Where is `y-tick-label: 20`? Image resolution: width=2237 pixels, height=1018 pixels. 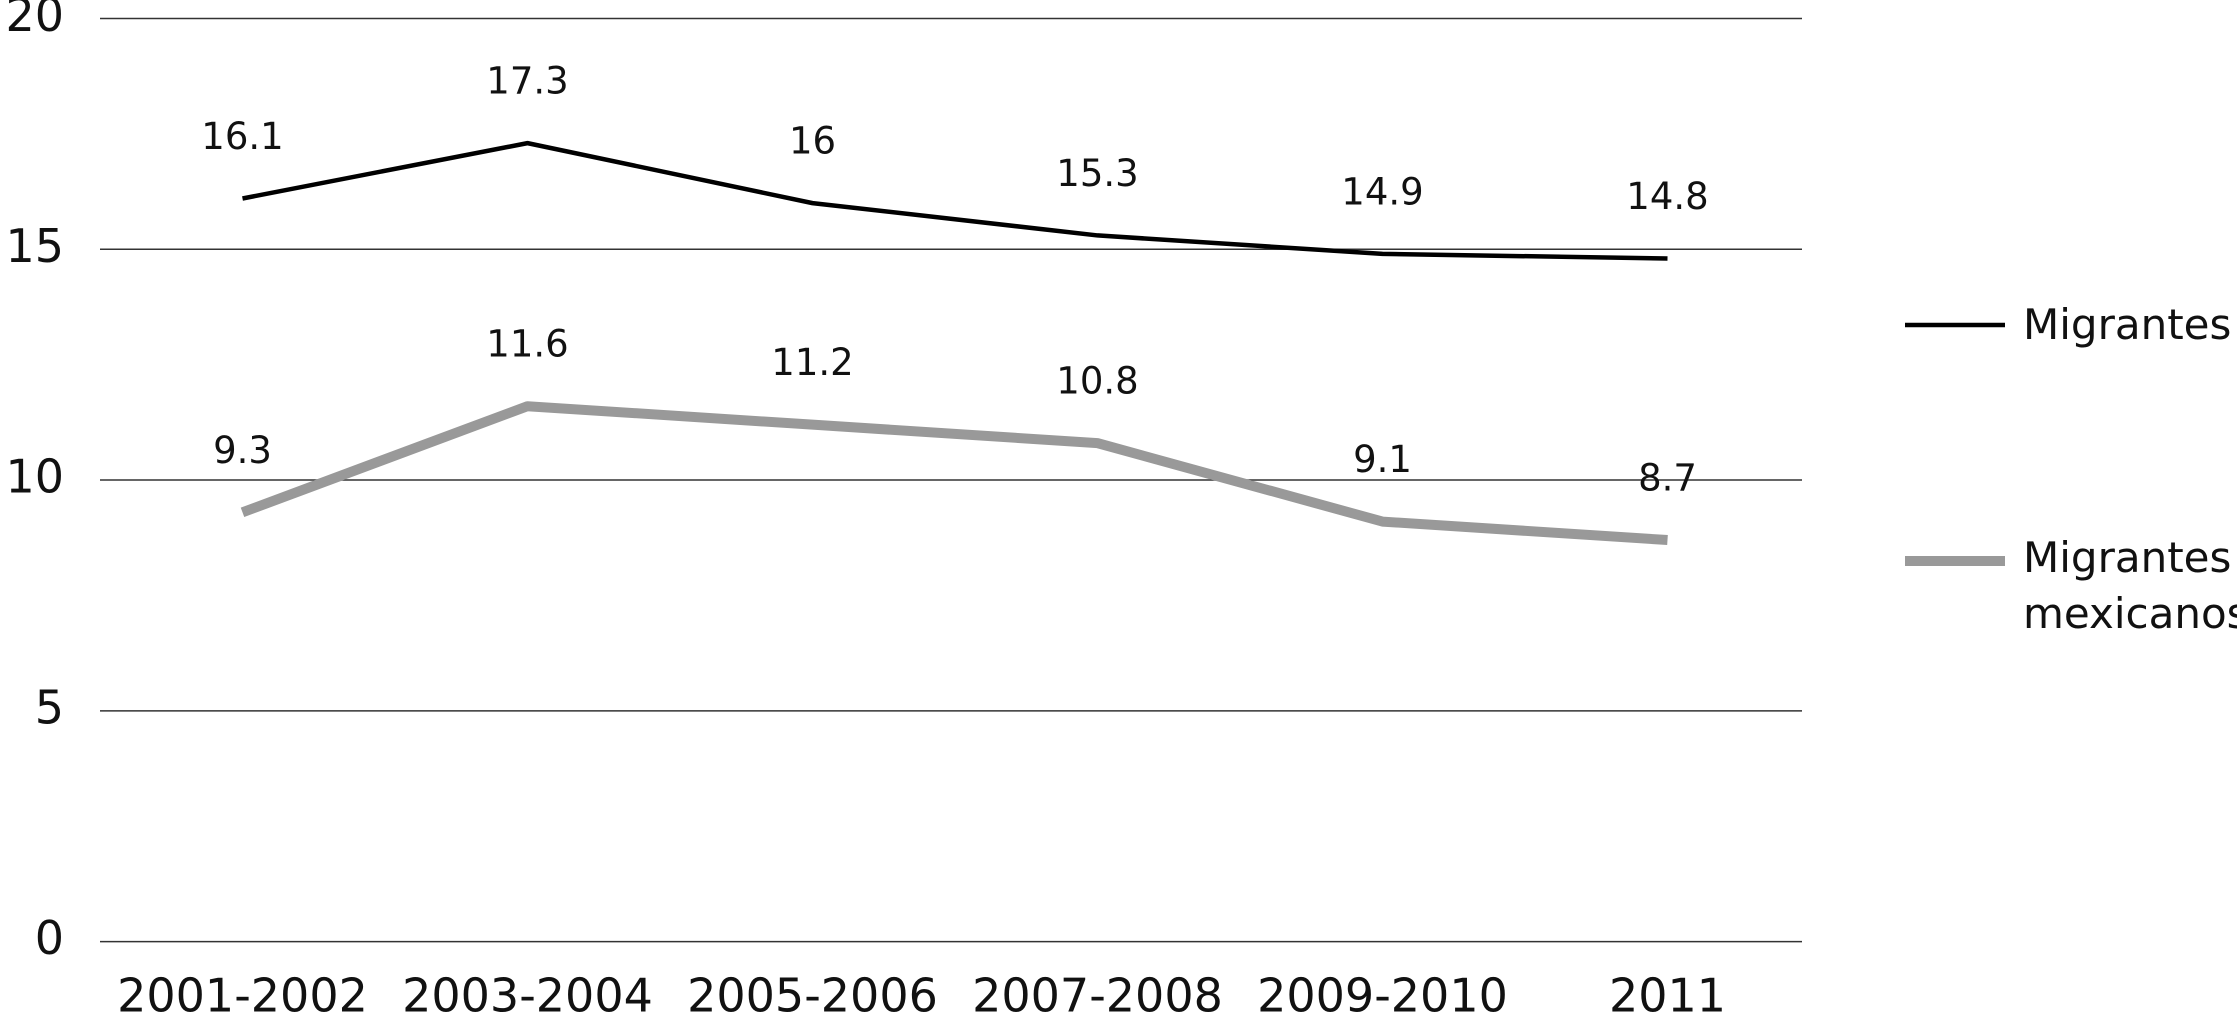 y-tick-label: 20 is located at coordinates (34, 21).